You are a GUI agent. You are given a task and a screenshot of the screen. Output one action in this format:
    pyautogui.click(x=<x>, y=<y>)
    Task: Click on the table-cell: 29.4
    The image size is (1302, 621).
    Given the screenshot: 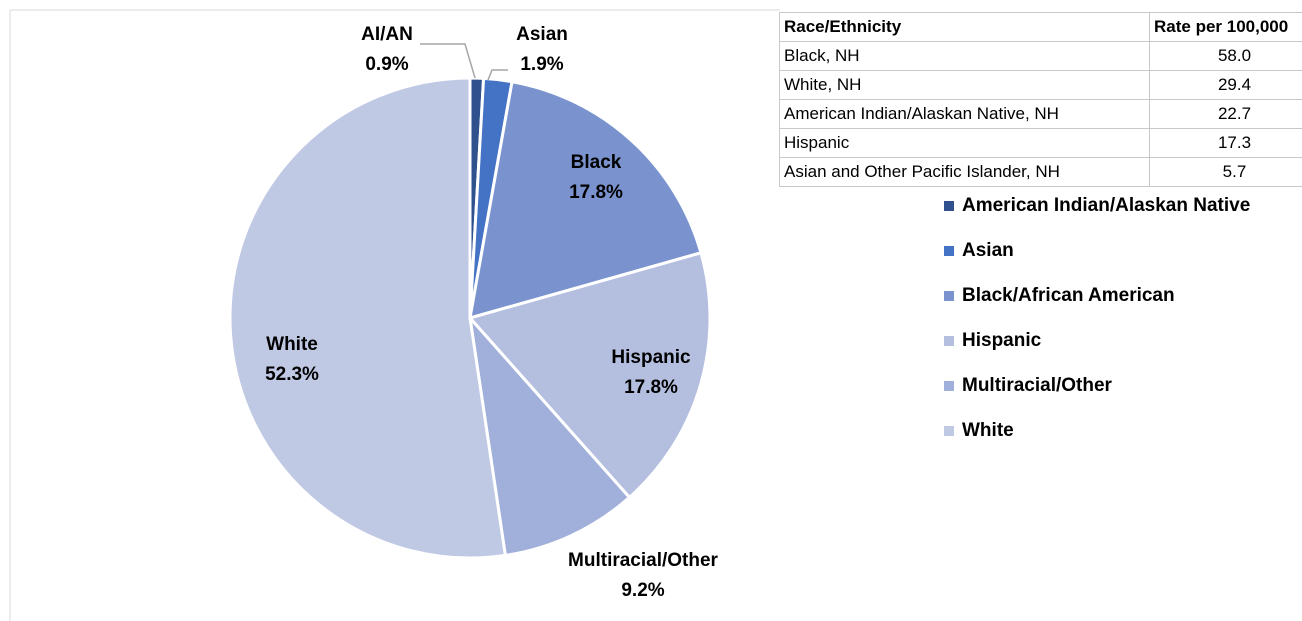 What is the action you would take?
    pyautogui.click(x=1225, y=85)
    